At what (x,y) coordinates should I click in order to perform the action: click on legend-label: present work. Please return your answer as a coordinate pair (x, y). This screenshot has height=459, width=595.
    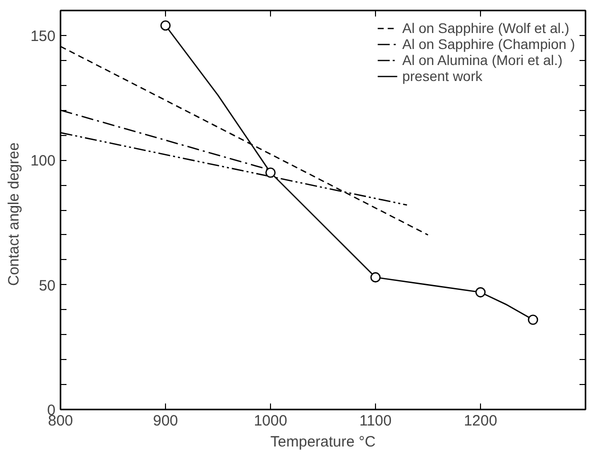
    Looking at the image, I should click on (442, 76).